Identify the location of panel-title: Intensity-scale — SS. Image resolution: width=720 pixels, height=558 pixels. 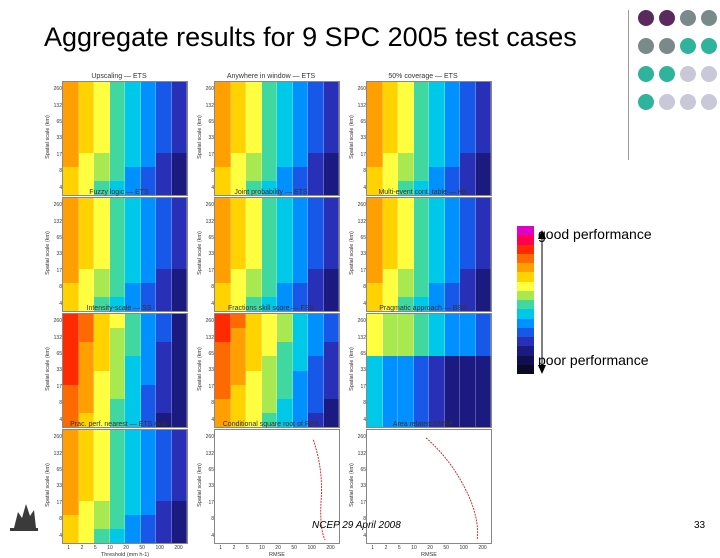
(119, 308).